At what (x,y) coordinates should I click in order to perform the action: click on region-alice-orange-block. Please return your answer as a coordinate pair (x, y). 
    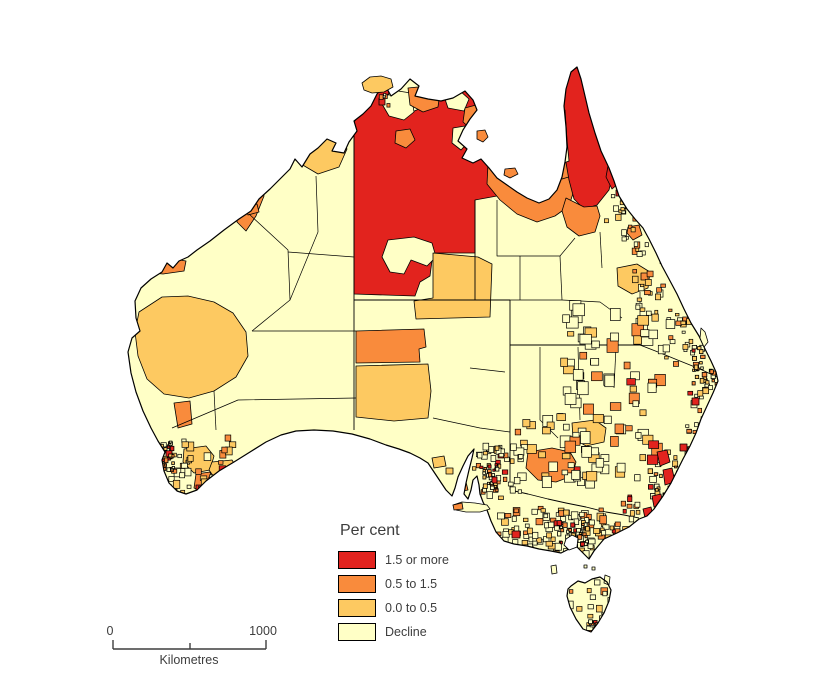
    Looking at the image, I should click on (391, 346).